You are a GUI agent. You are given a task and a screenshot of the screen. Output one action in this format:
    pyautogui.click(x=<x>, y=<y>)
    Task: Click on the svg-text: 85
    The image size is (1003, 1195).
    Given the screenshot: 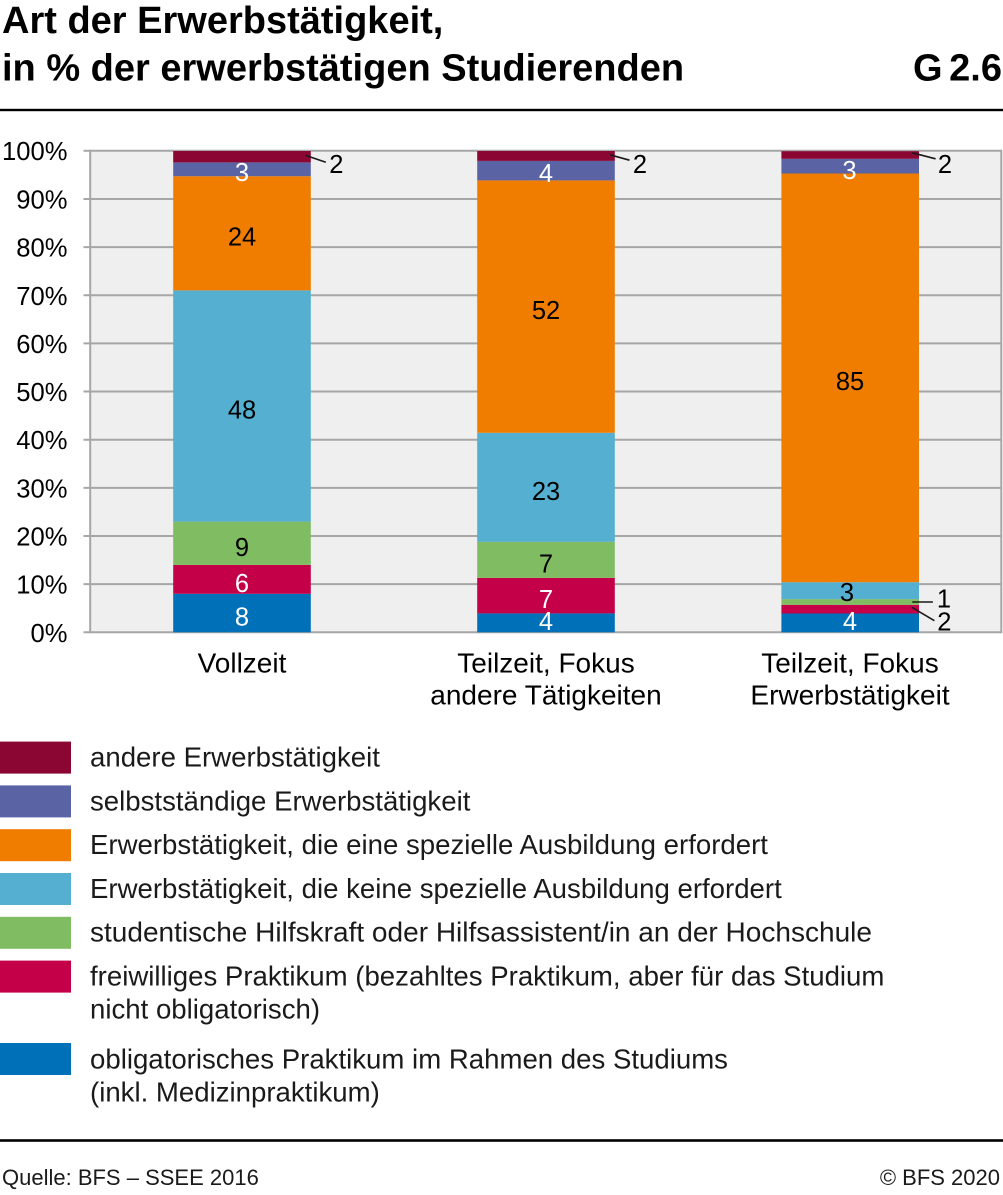 What is the action you would take?
    pyautogui.click(x=850, y=382)
    